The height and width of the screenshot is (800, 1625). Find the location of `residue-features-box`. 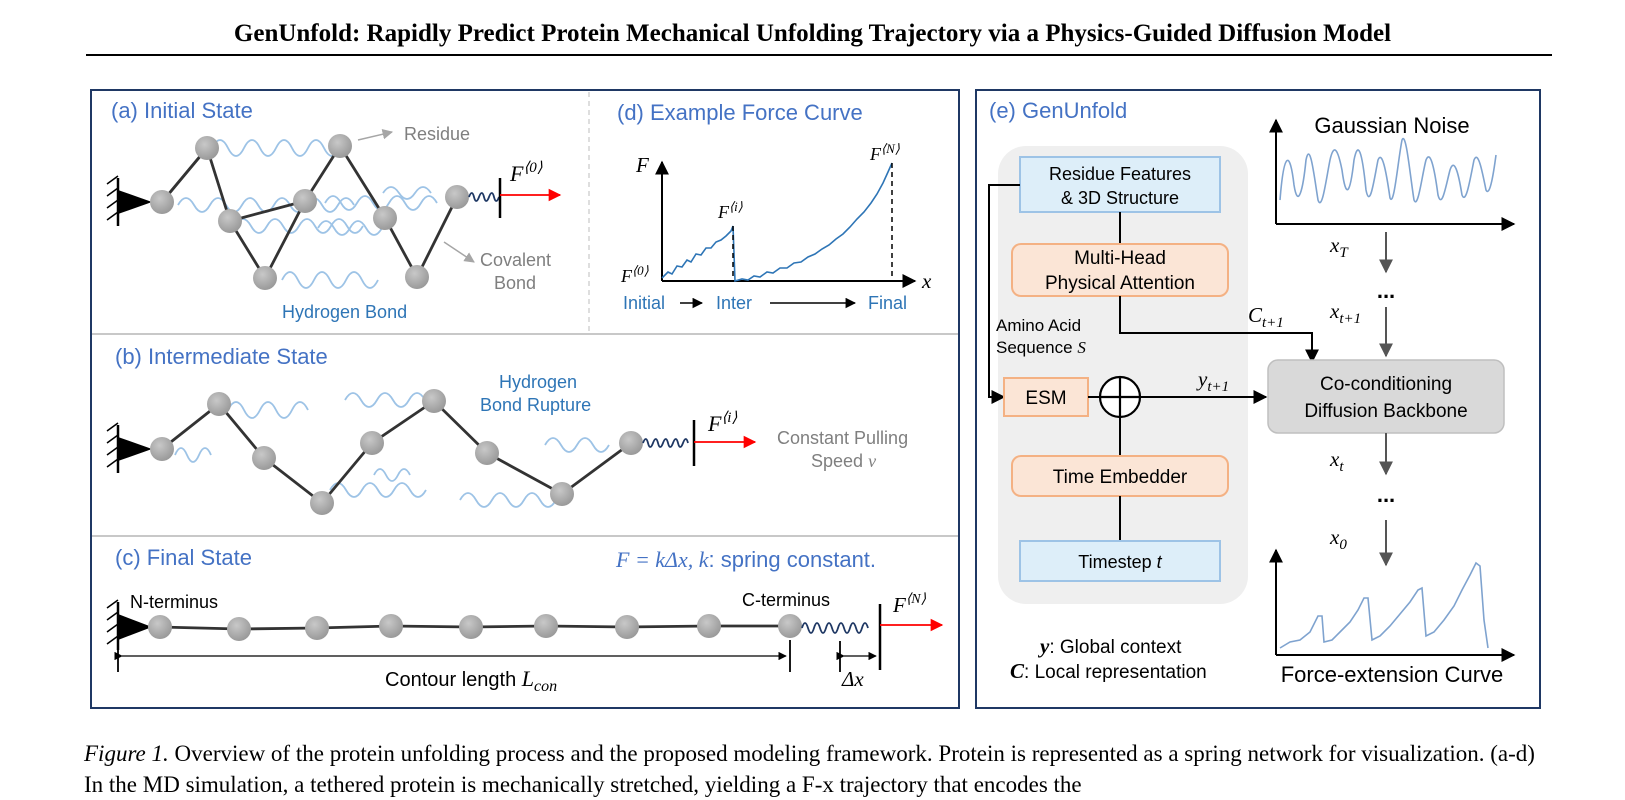

residue-features-box is located at coordinates (1120, 184).